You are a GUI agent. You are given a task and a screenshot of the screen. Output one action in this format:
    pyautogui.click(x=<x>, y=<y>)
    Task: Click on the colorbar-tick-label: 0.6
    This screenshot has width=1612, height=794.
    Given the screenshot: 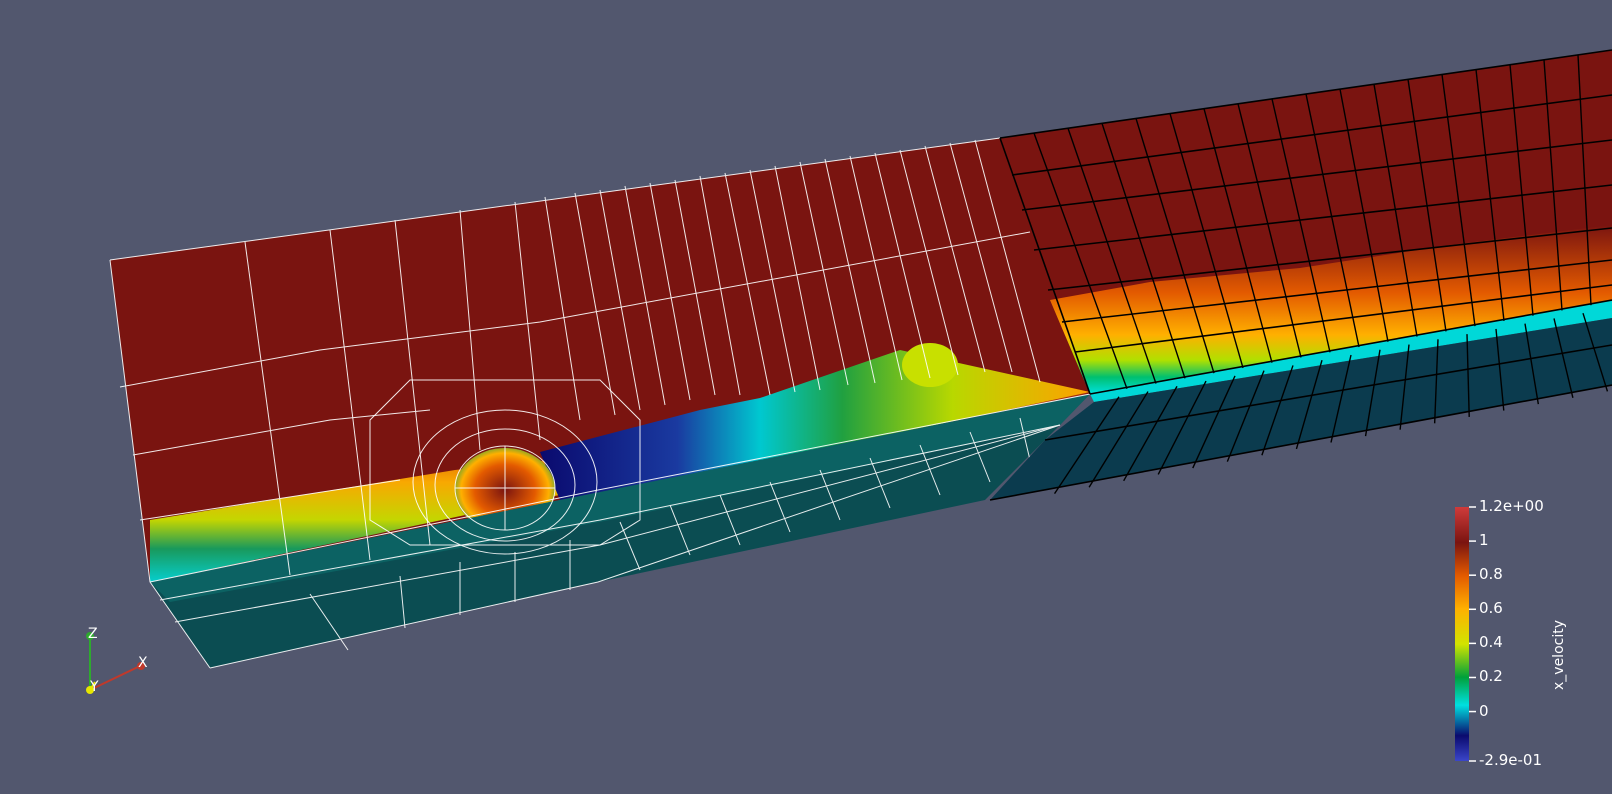 What is the action you would take?
    pyautogui.click(x=1491, y=608)
    